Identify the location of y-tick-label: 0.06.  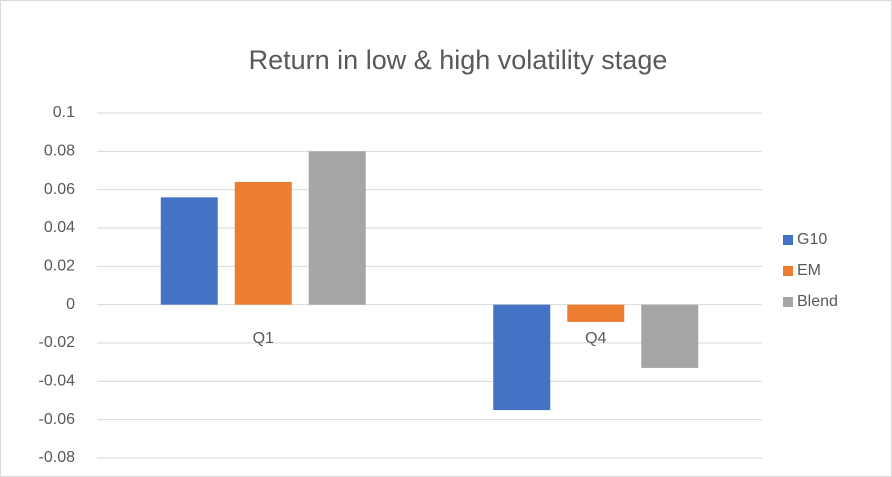
(59, 189).